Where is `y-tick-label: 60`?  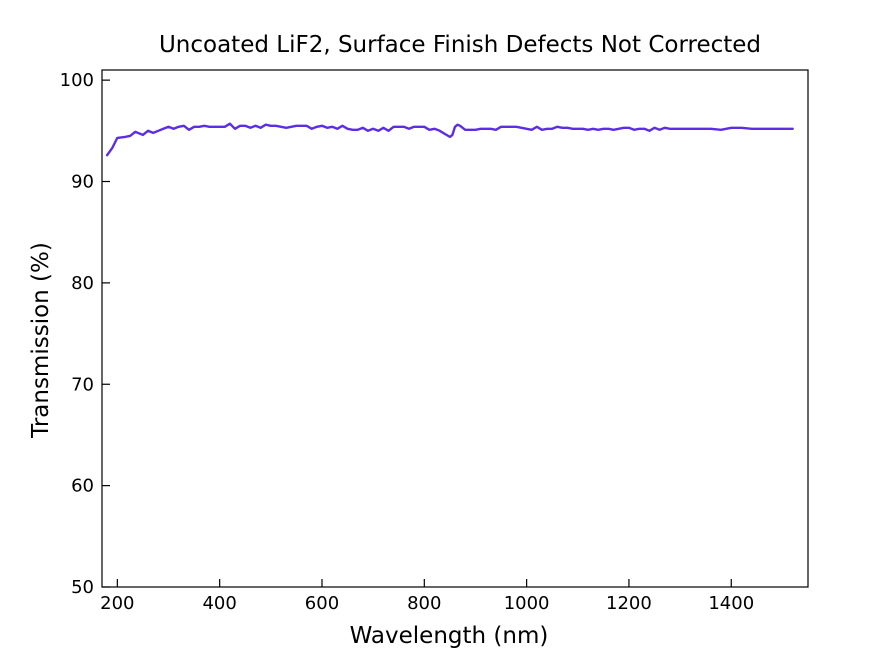
y-tick-label: 60 is located at coordinates (82, 486).